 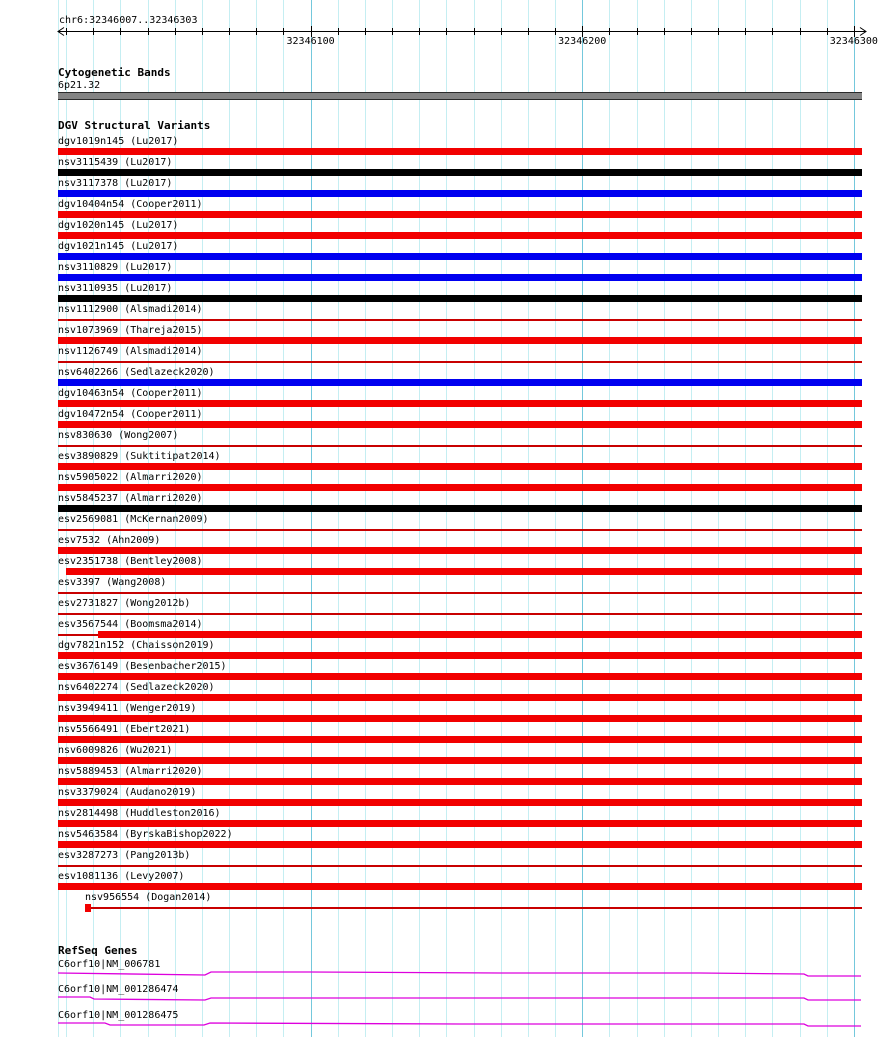 I want to click on variant-label: nsv3110829 (Lu2017), so click(x=115, y=267).